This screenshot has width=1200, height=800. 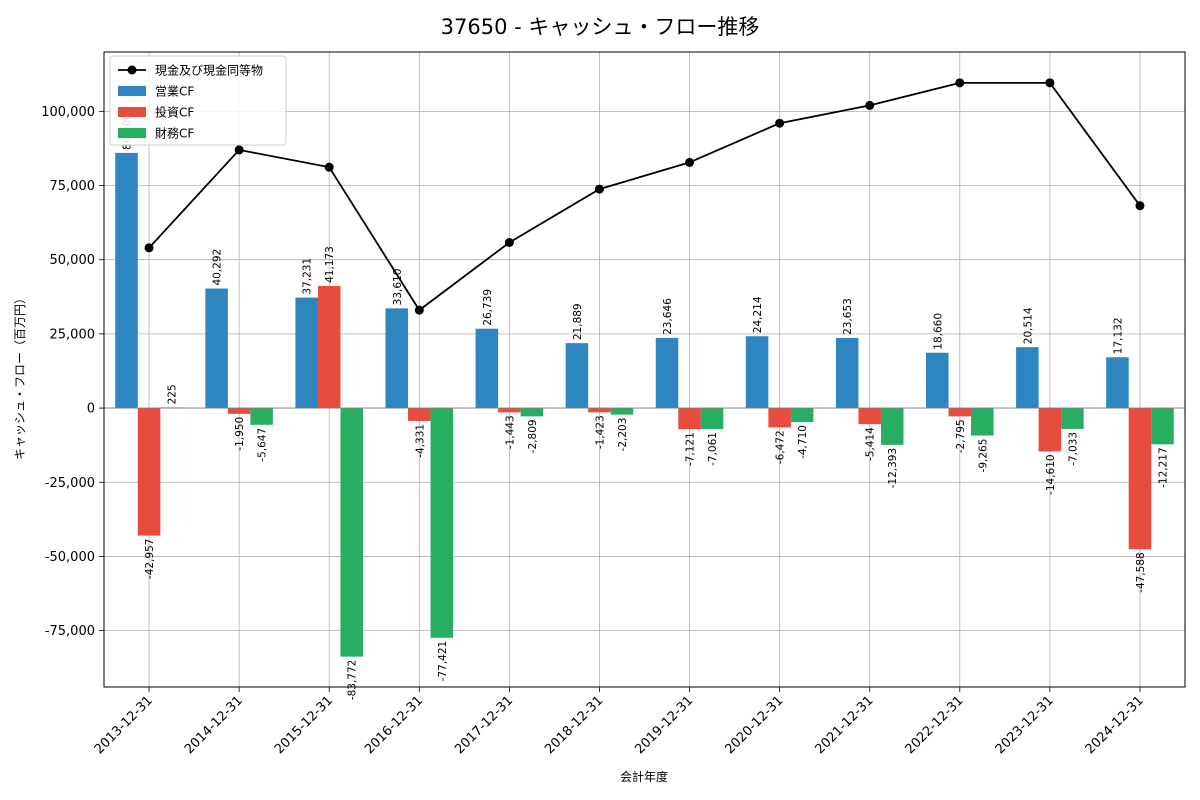 I want to click on data-label-投資CF: -47,588, so click(x=1141, y=572).